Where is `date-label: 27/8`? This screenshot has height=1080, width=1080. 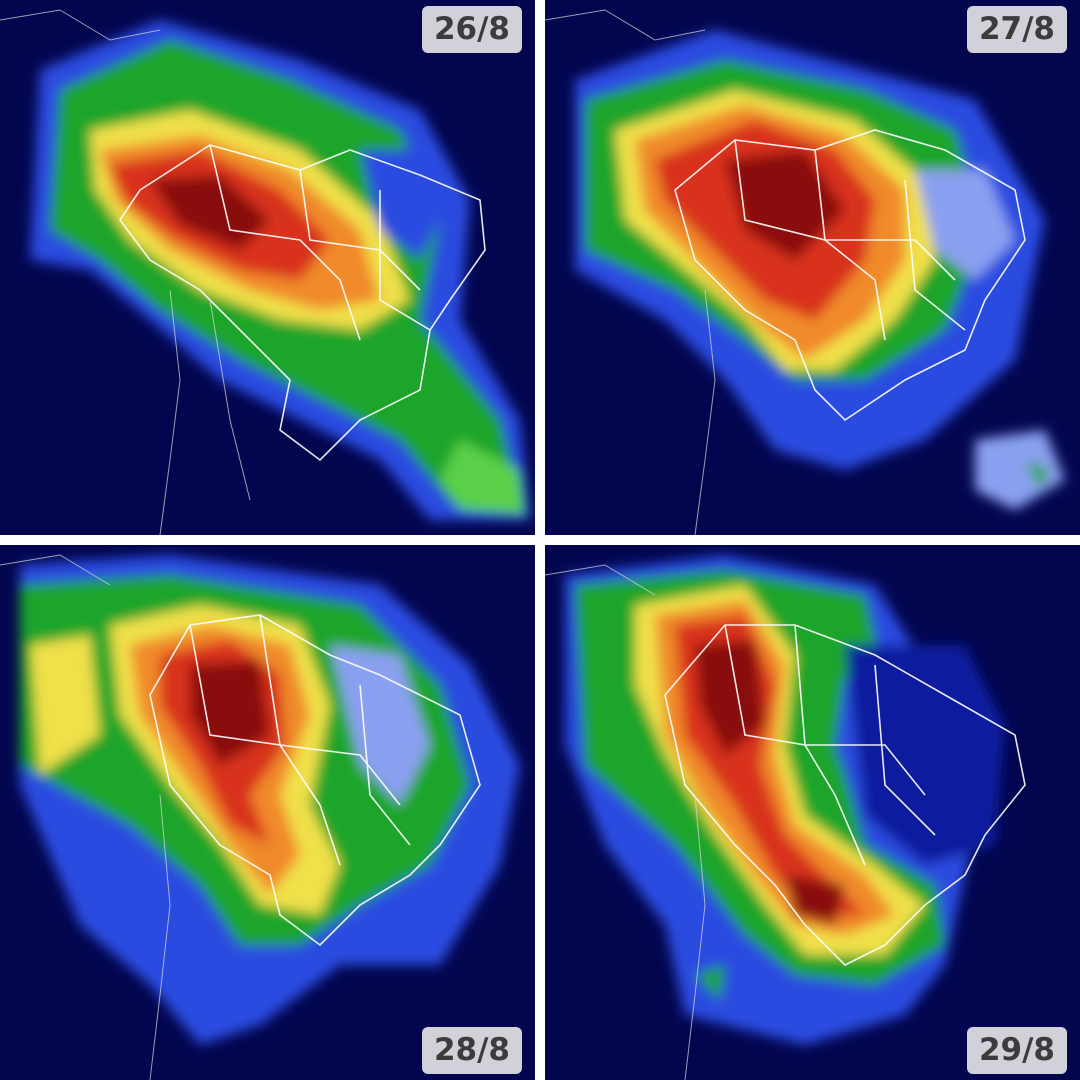 date-label: 27/8 is located at coordinates (1016, 29).